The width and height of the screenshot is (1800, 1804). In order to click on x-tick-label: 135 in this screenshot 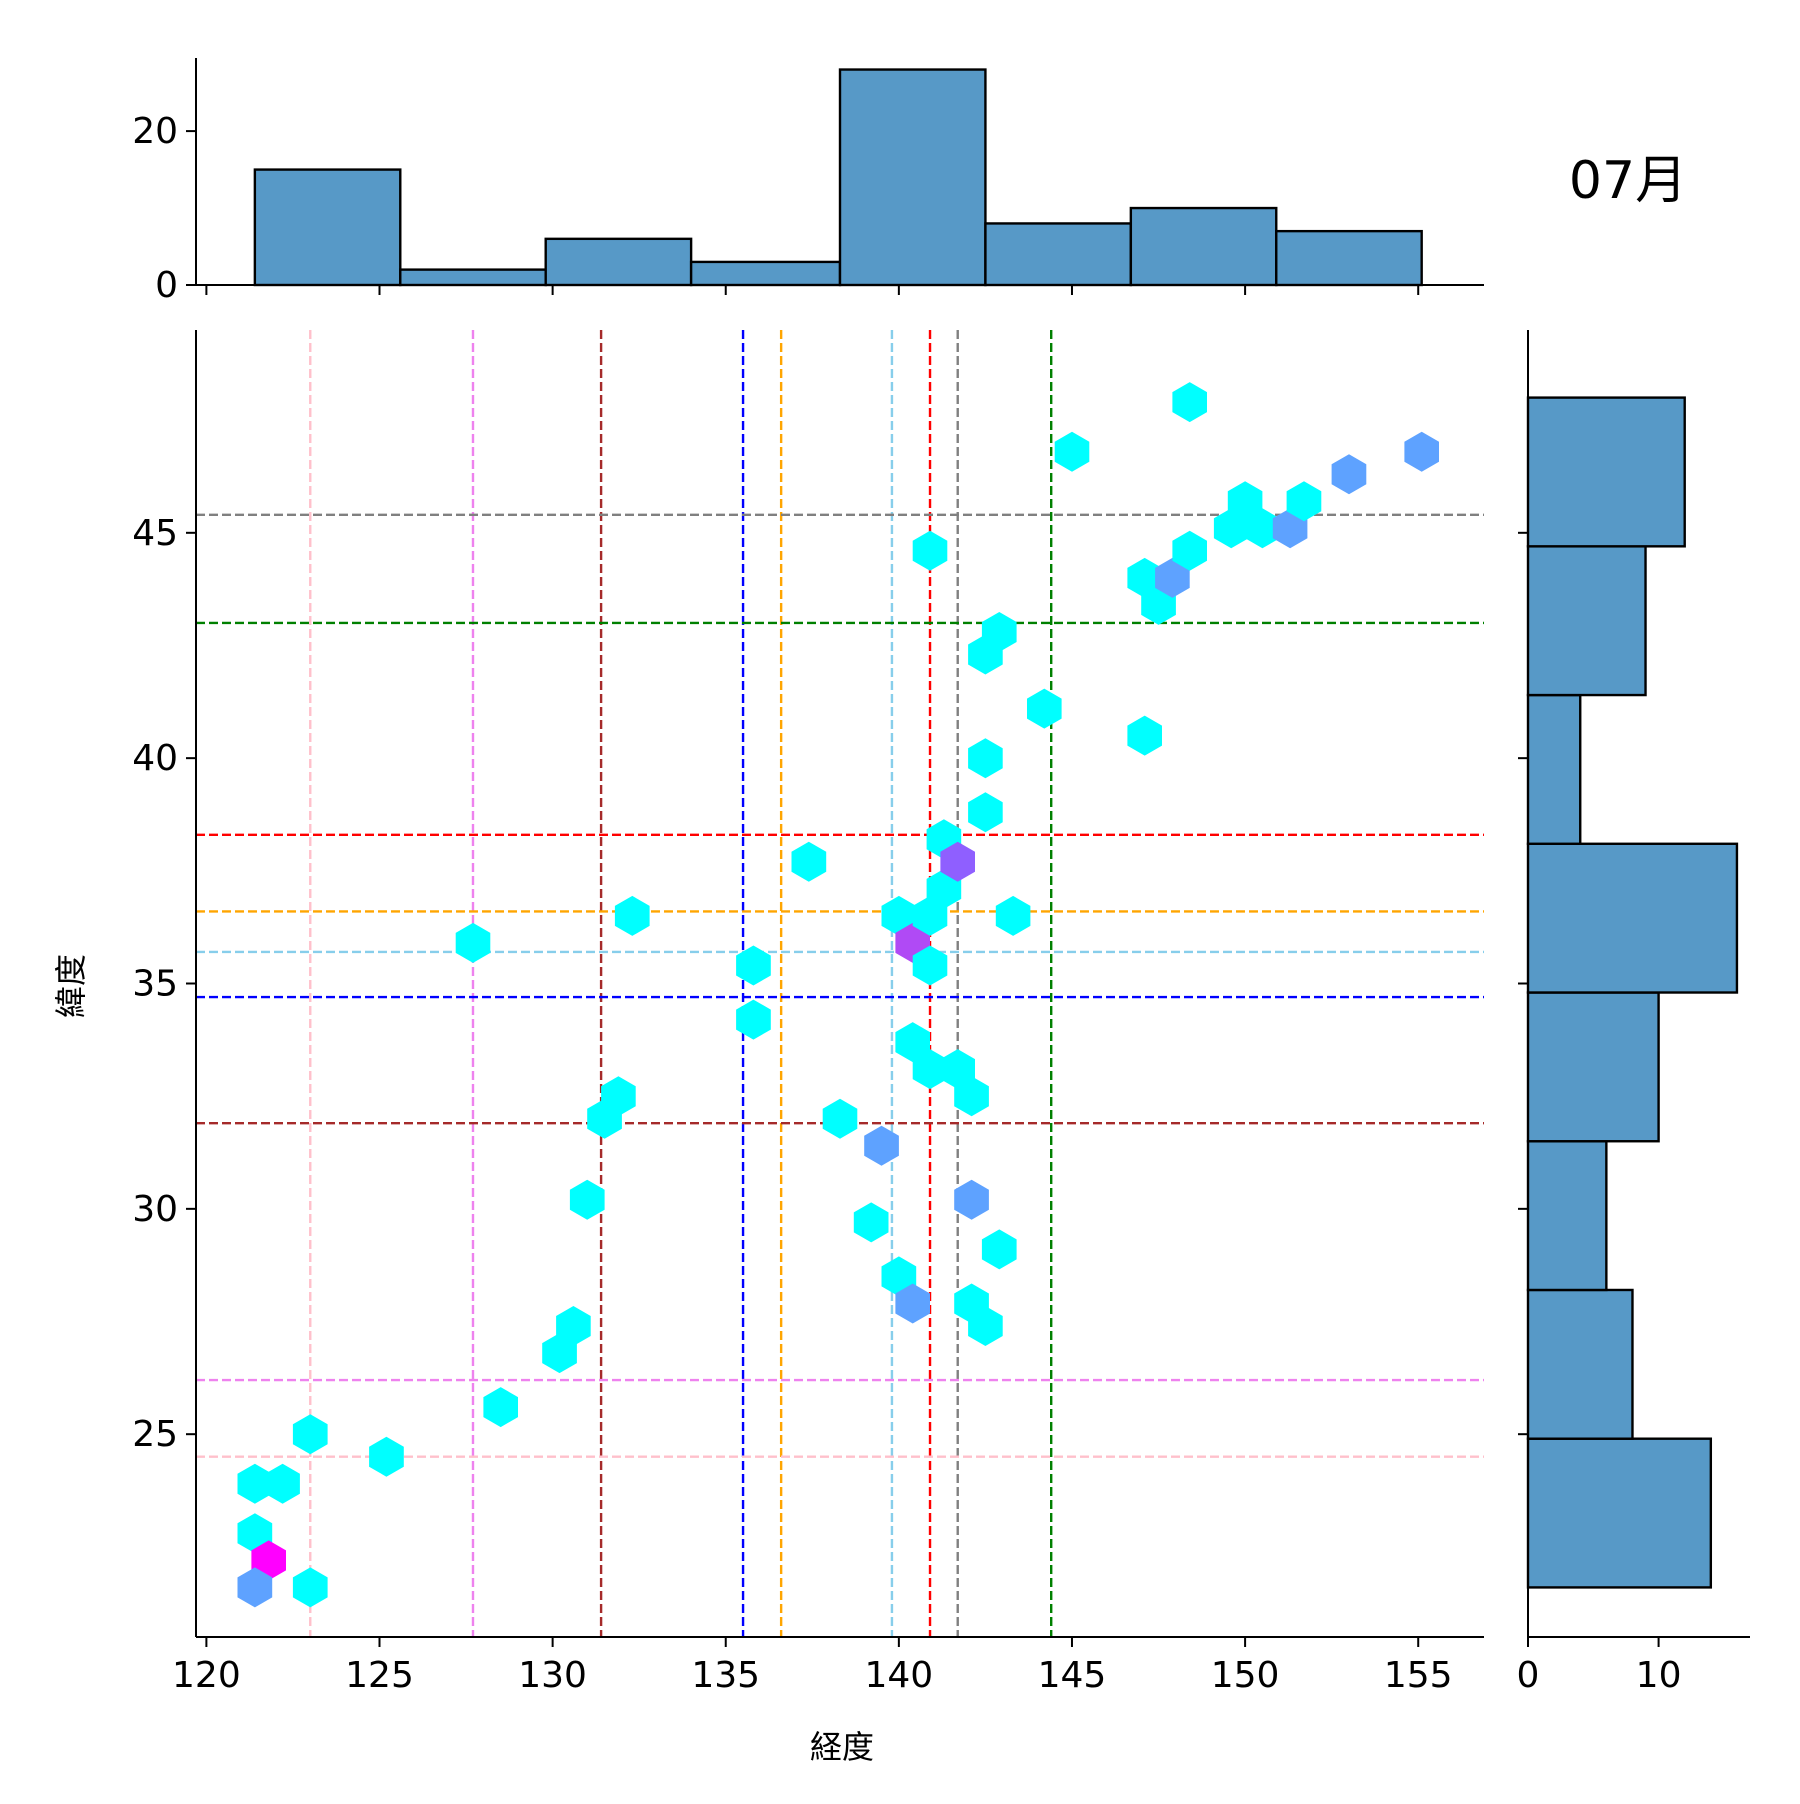, I will do `click(725, 1675)`.